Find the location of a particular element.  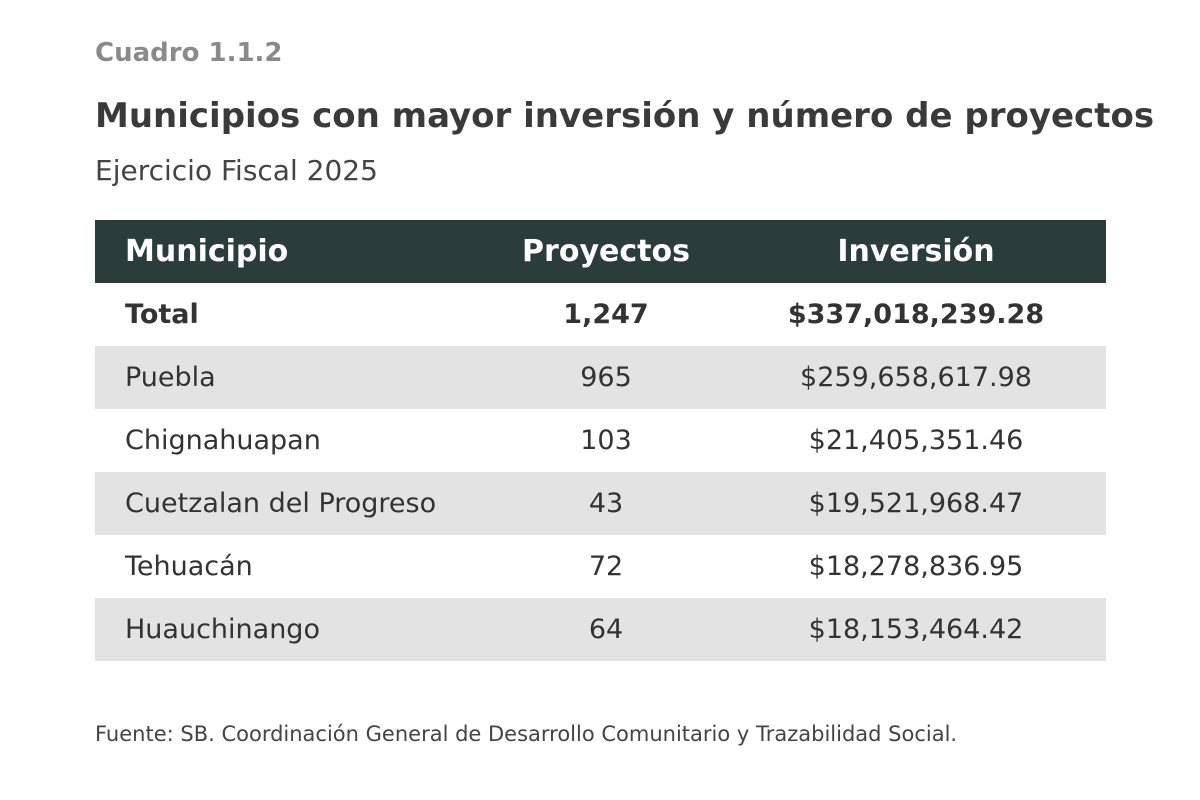

table-cell: 43 is located at coordinates (606, 503).